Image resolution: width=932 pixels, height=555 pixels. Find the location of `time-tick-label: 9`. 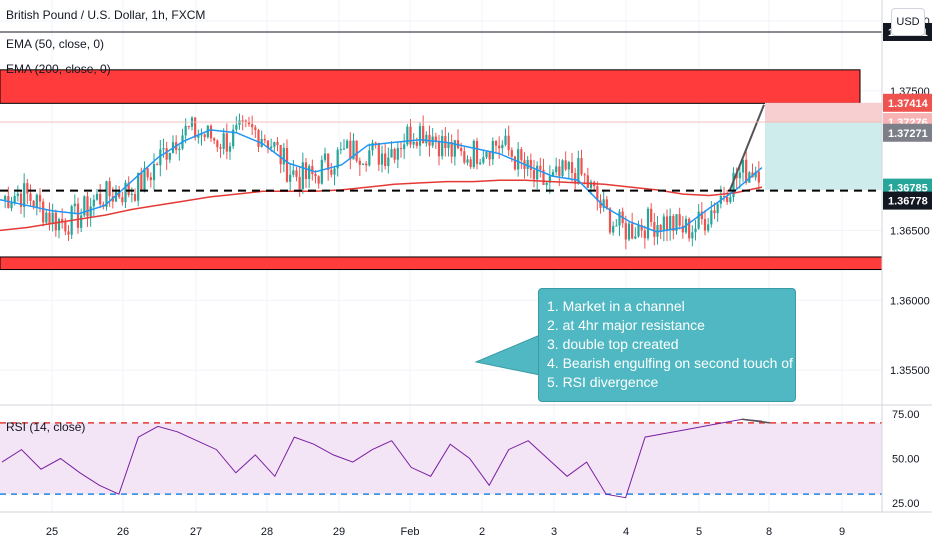

time-tick-label: 9 is located at coordinates (842, 532).